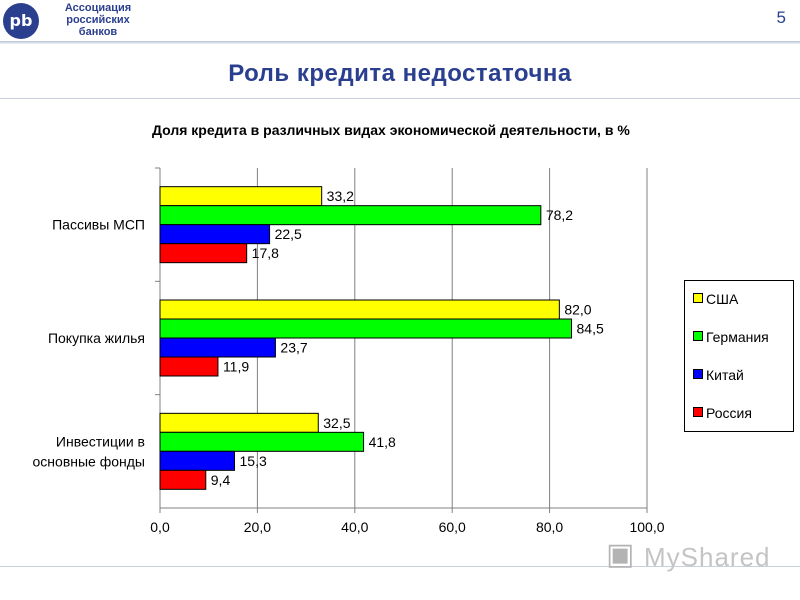 This screenshot has height=600, width=800. What do you see at coordinates (100, 441) in the screenshot?
I see `category-label: Инвестиции в` at bounding box center [100, 441].